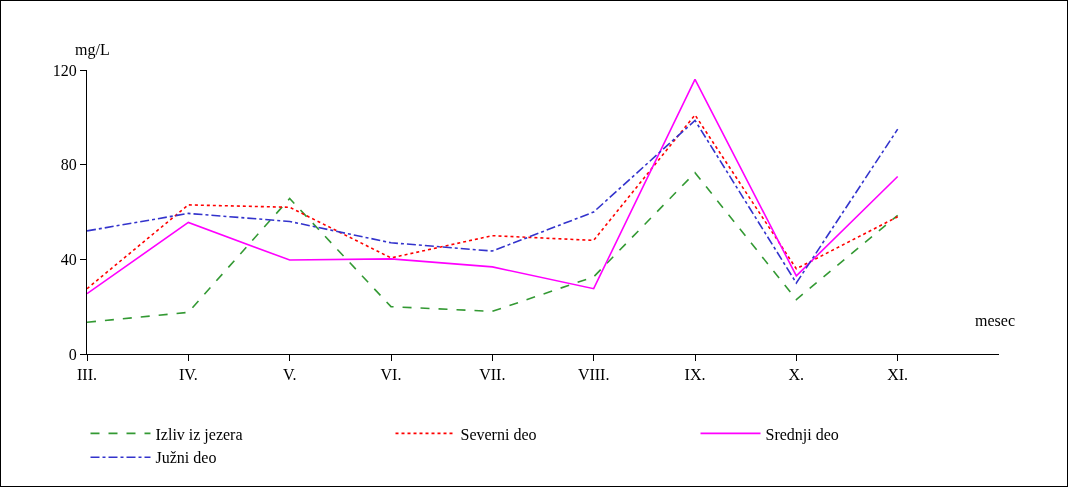 This screenshot has height=487, width=1068. I want to click on legend-label: Severni deo, so click(498, 434).